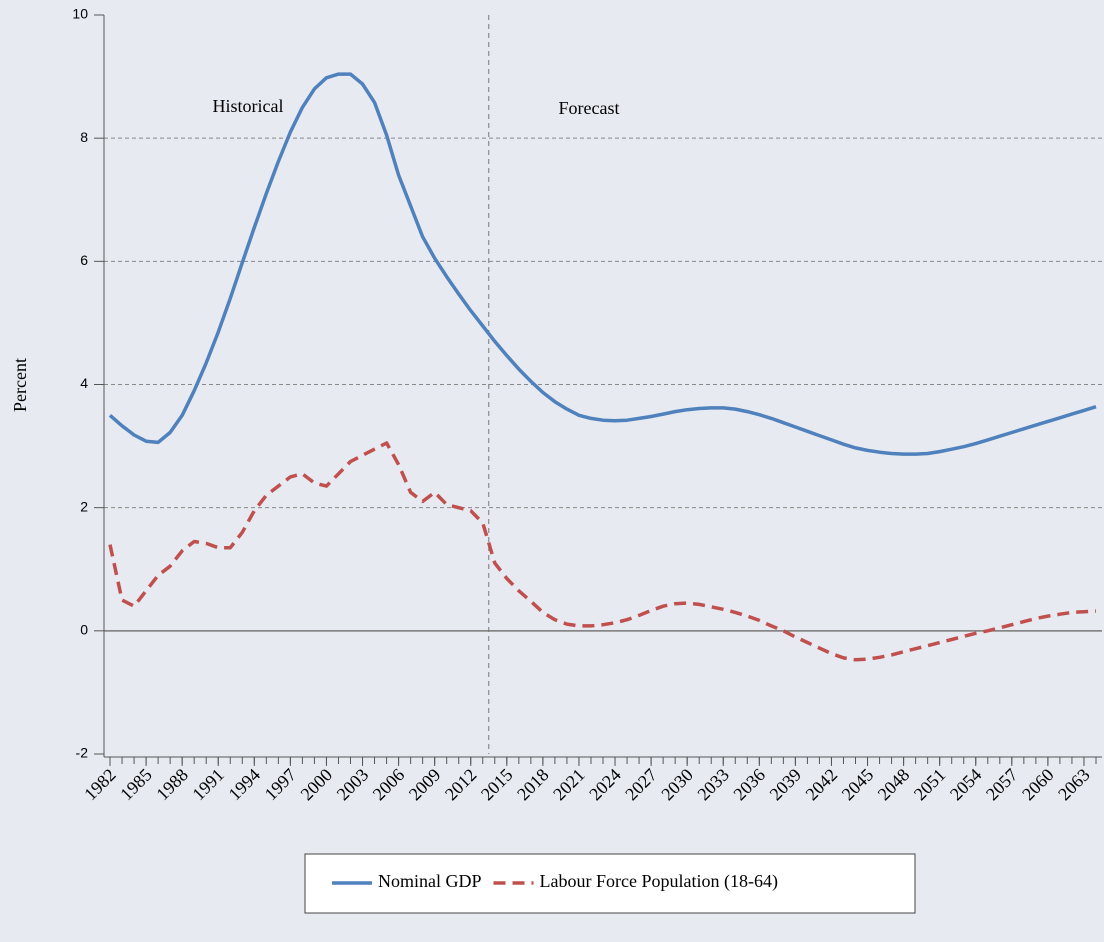 This screenshot has height=942, width=1104. What do you see at coordinates (248, 106) in the screenshot?
I see `annotation: Historical` at bounding box center [248, 106].